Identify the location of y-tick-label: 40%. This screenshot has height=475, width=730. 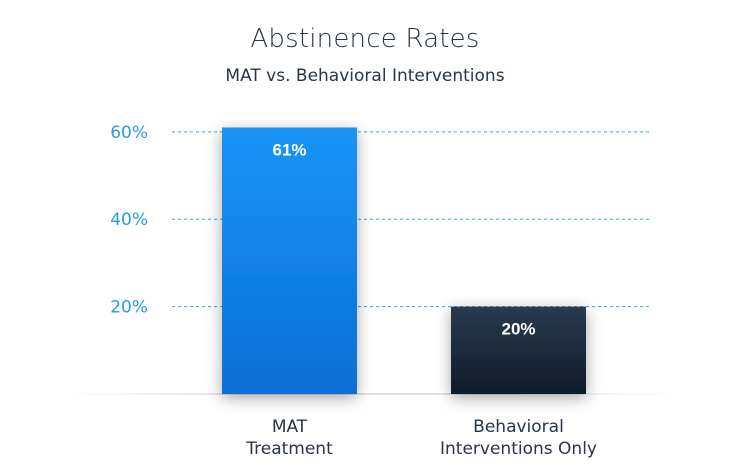
(129, 220).